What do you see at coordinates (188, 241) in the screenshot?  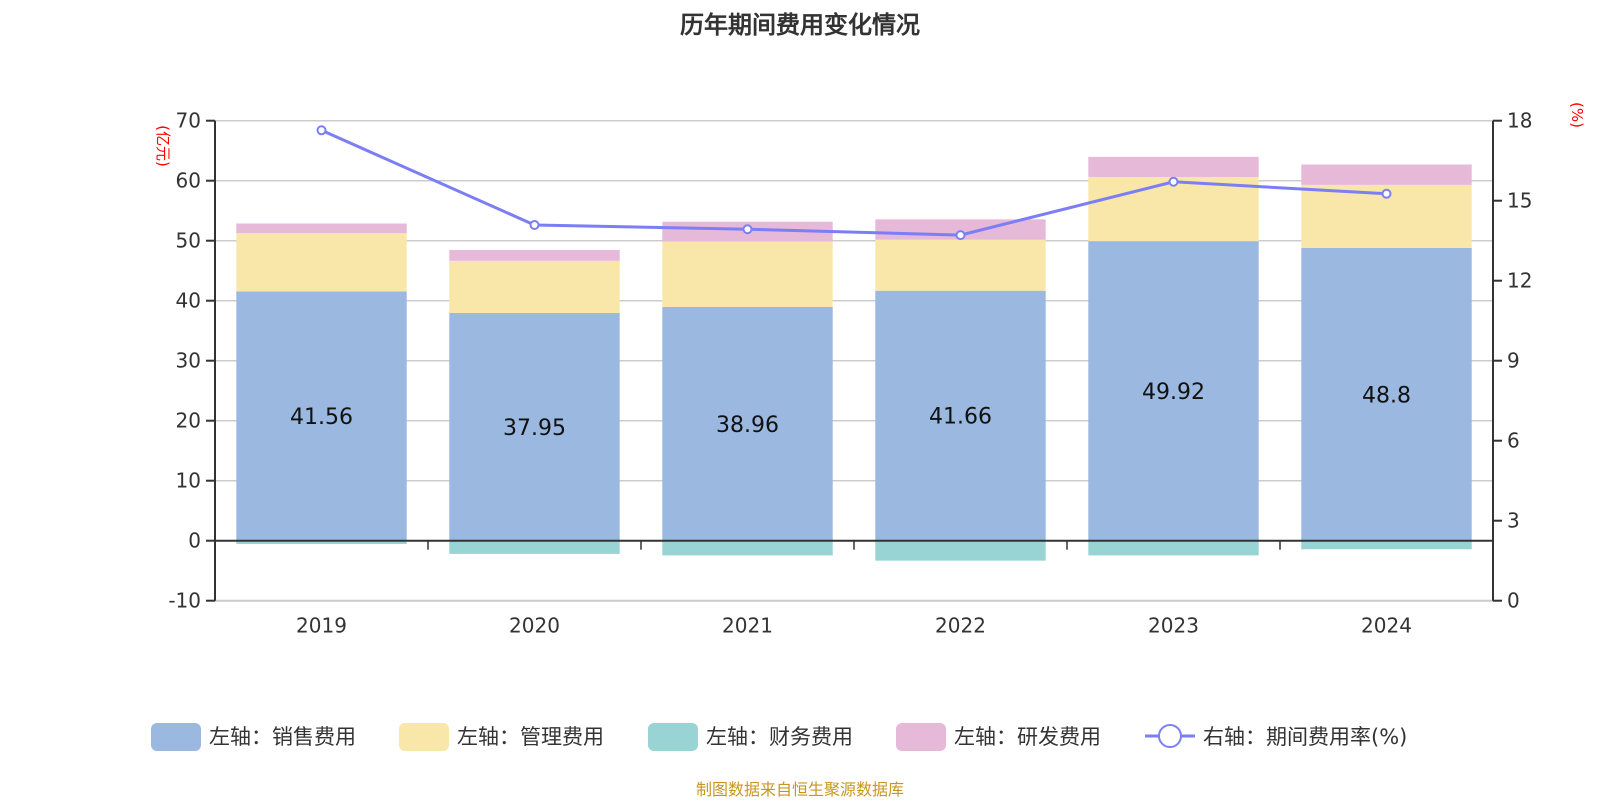 I see `left-tick-label: 50` at bounding box center [188, 241].